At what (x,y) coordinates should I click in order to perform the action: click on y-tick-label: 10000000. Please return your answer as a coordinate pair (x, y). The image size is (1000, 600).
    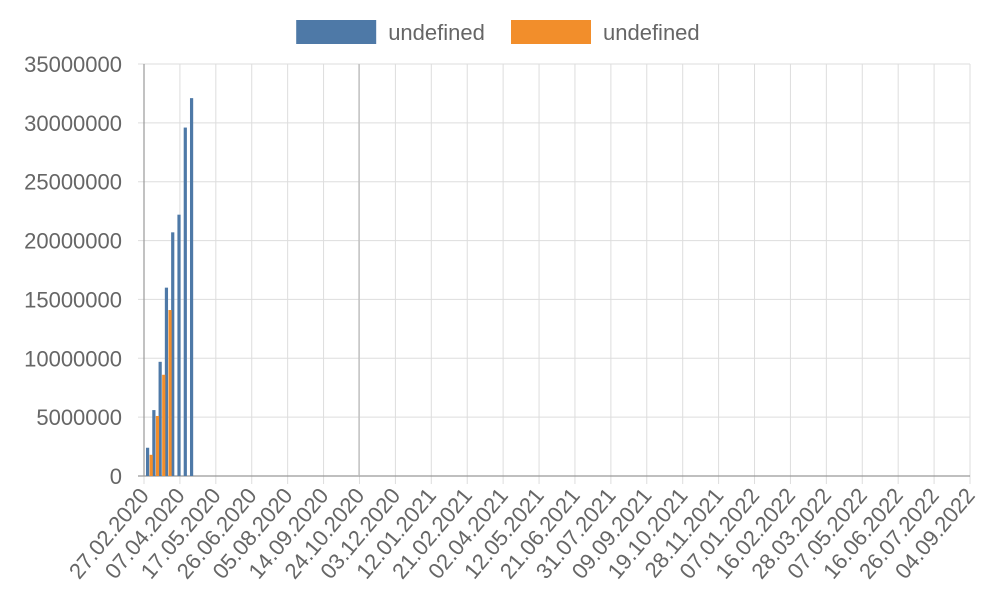
    Looking at the image, I should click on (73, 358).